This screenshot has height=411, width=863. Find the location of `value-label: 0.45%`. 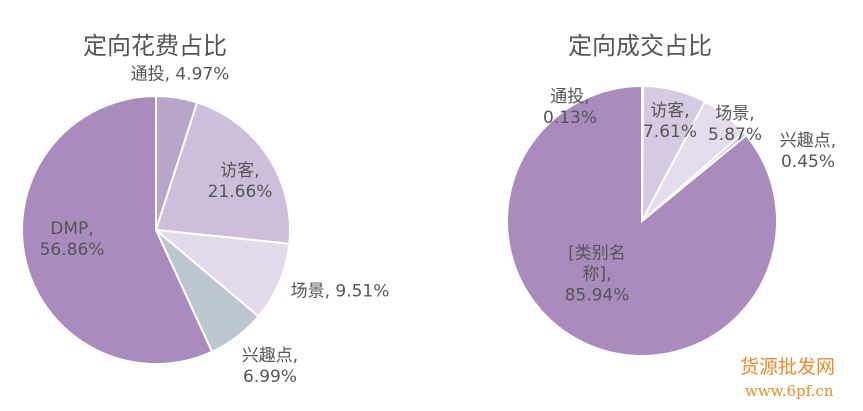

value-label: 0.45% is located at coordinates (807, 162).